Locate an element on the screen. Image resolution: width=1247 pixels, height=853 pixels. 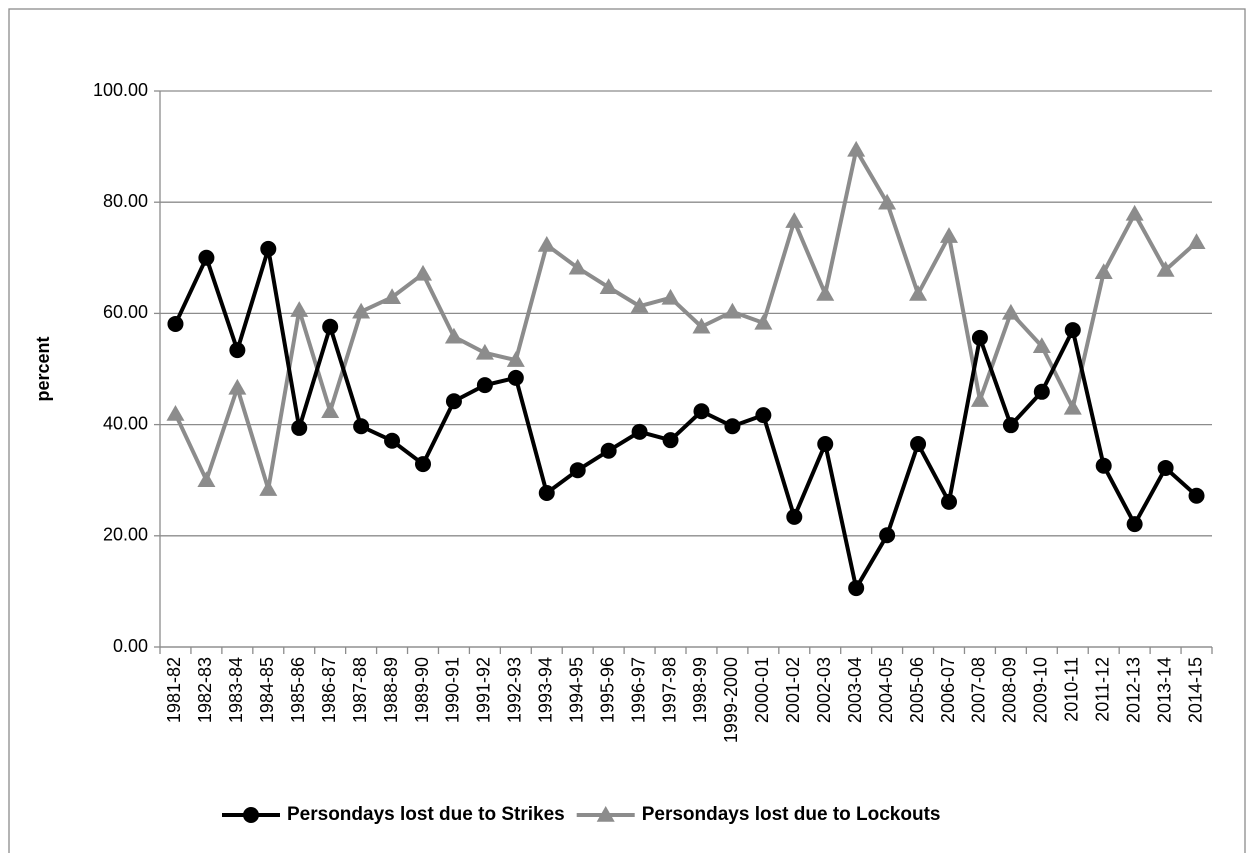
x-tick-label: 2008-09 is located at coordinates (1010, 690).